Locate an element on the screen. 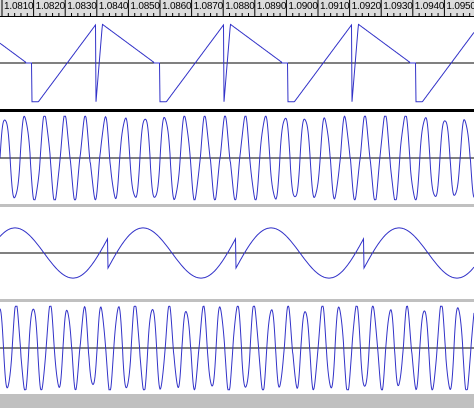  ruler-label: 1.0910 is located at coordinates (335, 6).